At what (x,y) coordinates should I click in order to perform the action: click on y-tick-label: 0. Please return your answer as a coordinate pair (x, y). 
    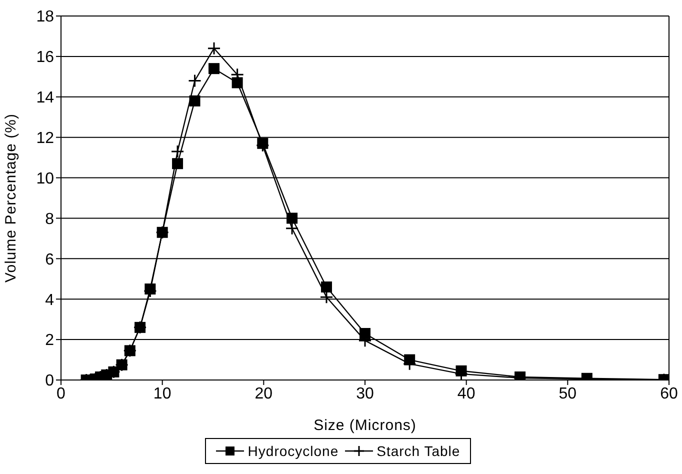
    Looking at the image, I should click on (49, 381).